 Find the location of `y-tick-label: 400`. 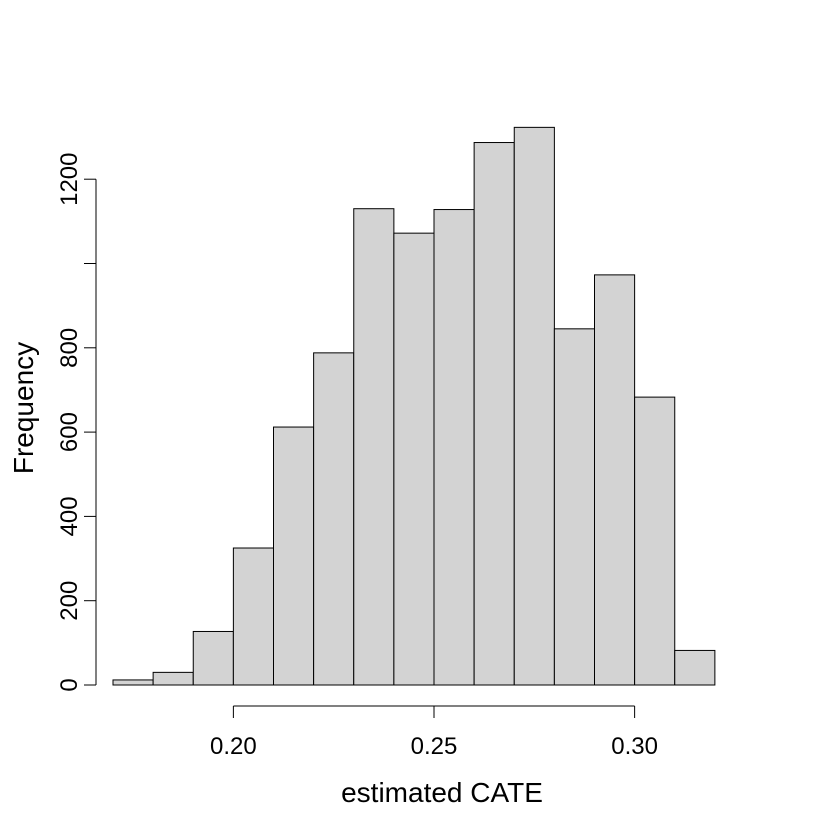

y-tick-label: 400 is located at coordinates (69, 516).